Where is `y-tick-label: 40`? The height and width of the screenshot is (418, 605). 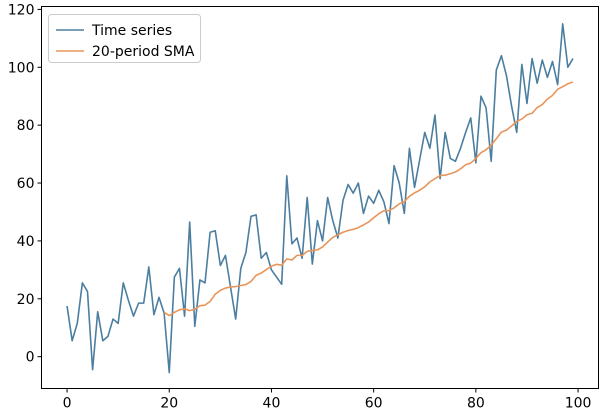 y-tick-label: 40 is located at coordinates (26, 242).